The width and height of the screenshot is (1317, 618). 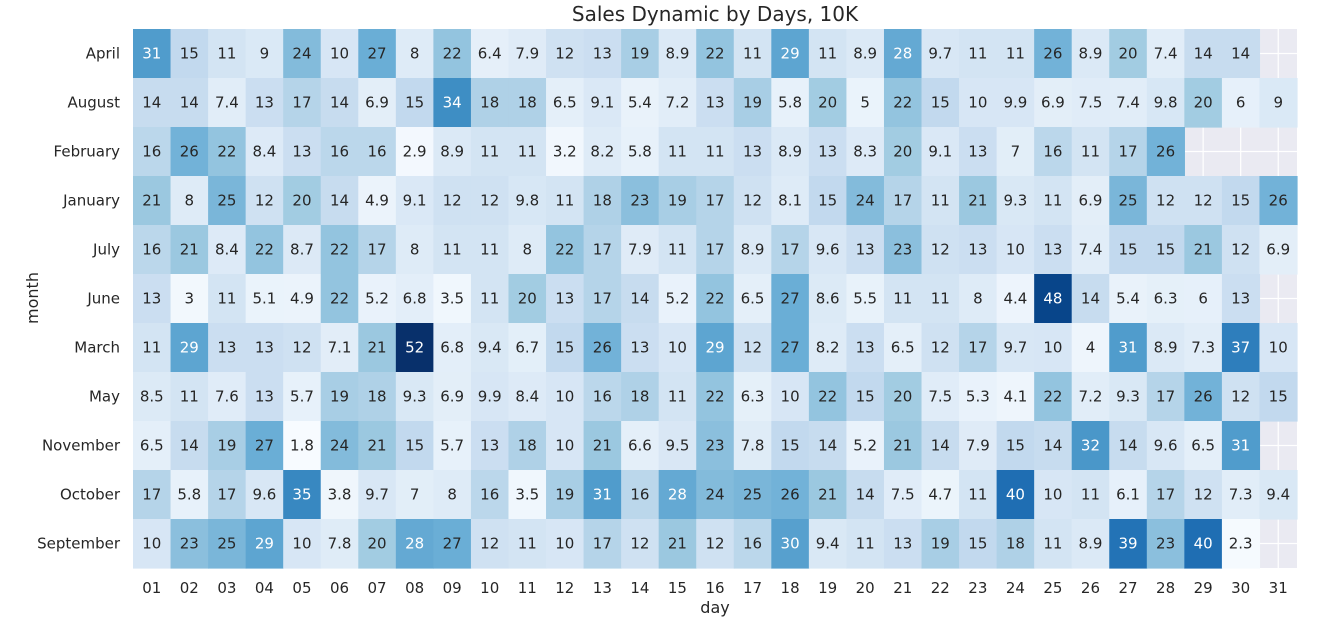 I want to click on cell-value-label: 7.8, so click(x=753, y=446).